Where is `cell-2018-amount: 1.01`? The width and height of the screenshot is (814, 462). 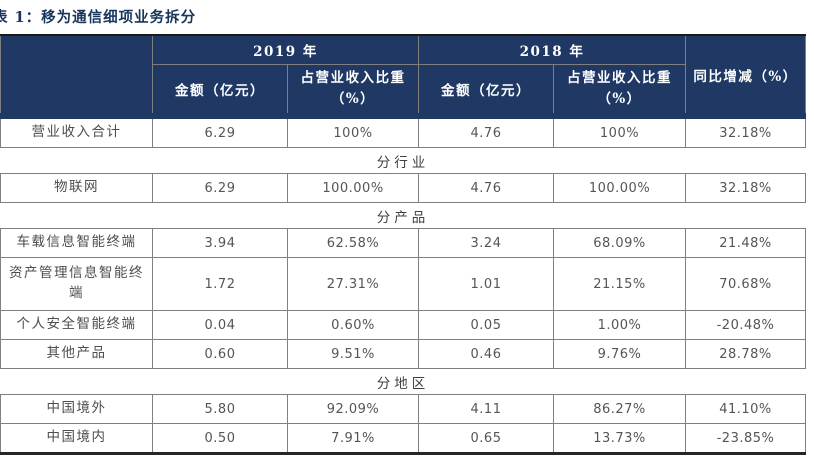 cell-2018-amount: 1.01 is located at coordinates (486, 284).